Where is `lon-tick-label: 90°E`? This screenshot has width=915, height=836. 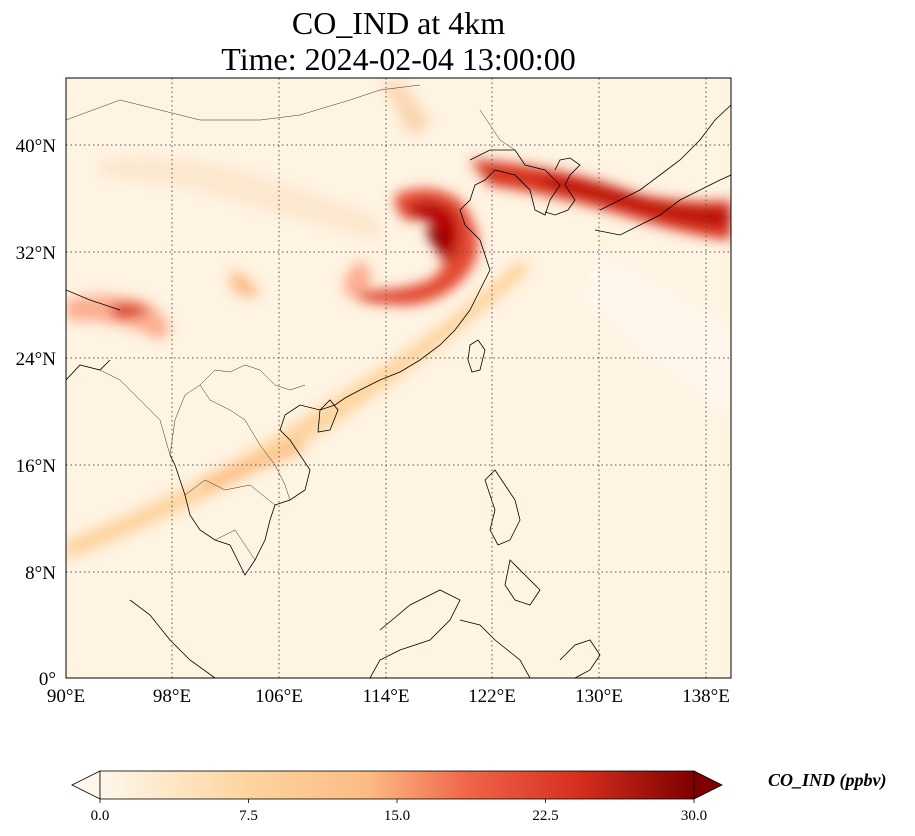 lon-tick-label: 90°E is located at coordinates (66, 696).